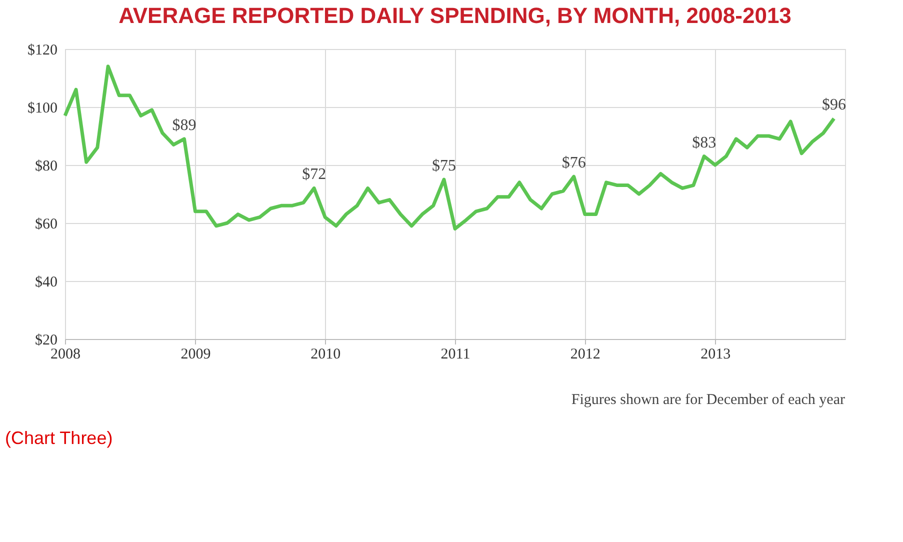  What do you see at coordinates (708, 400) in the screenshot?
I see `text: Figures shown are for December of each year` at bounding box center [708, 400].